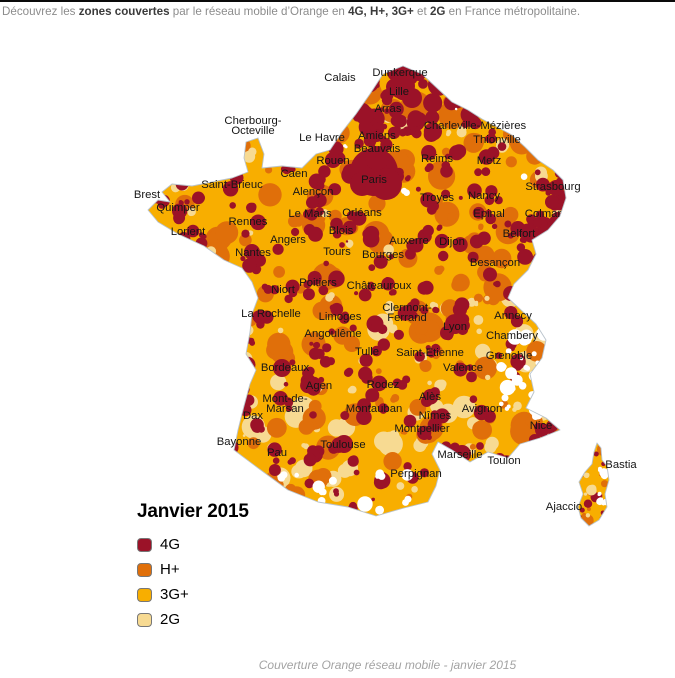 Image resolution: width=675 pixels, height=678 pixels. I want to click on city-label-calais: Calais, so click(340, 78).